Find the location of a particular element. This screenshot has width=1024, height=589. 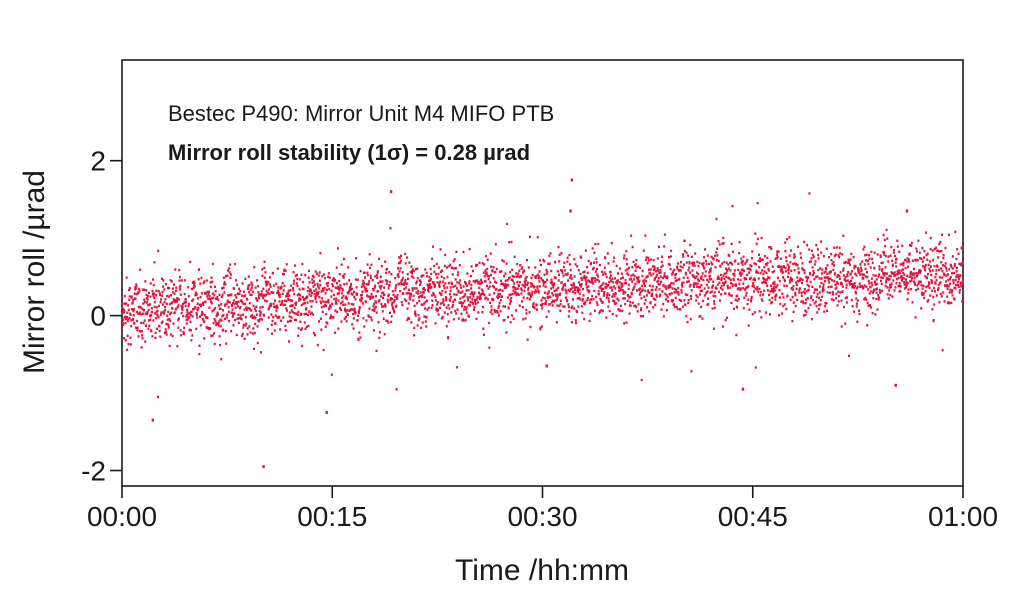

y-tick-label: 0 is located at coordinates (98, 316).